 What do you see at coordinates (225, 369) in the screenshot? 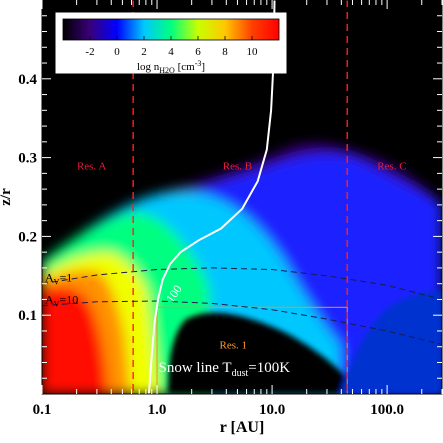
I see `snow-line-annotation: Snow line Tdust=100K` at bounding box center [225, 369].